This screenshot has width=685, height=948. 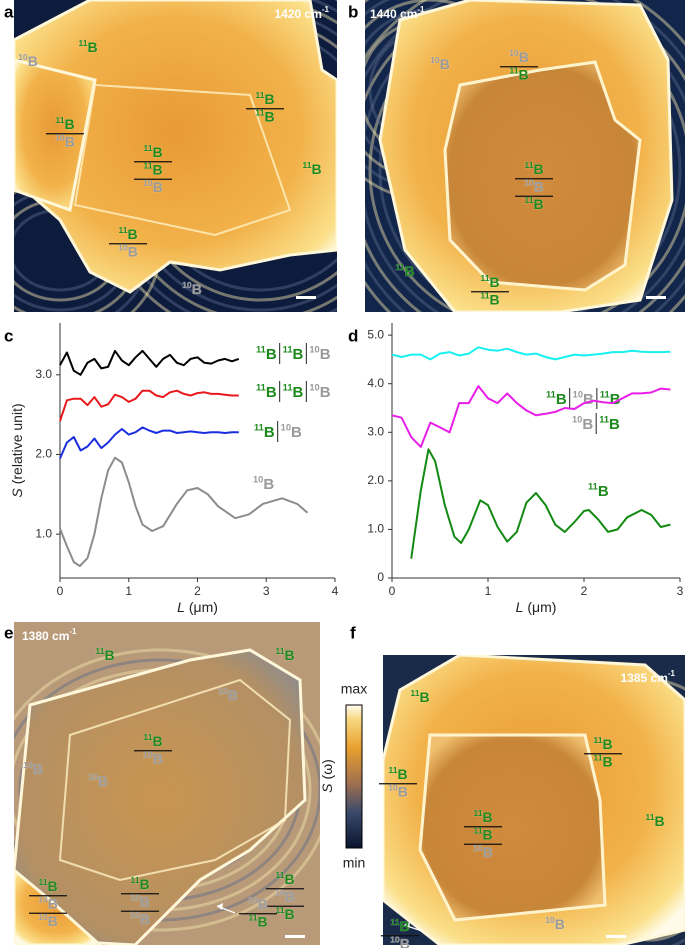 I want to click on colorbar-min: min, so click(x=354, y=863).